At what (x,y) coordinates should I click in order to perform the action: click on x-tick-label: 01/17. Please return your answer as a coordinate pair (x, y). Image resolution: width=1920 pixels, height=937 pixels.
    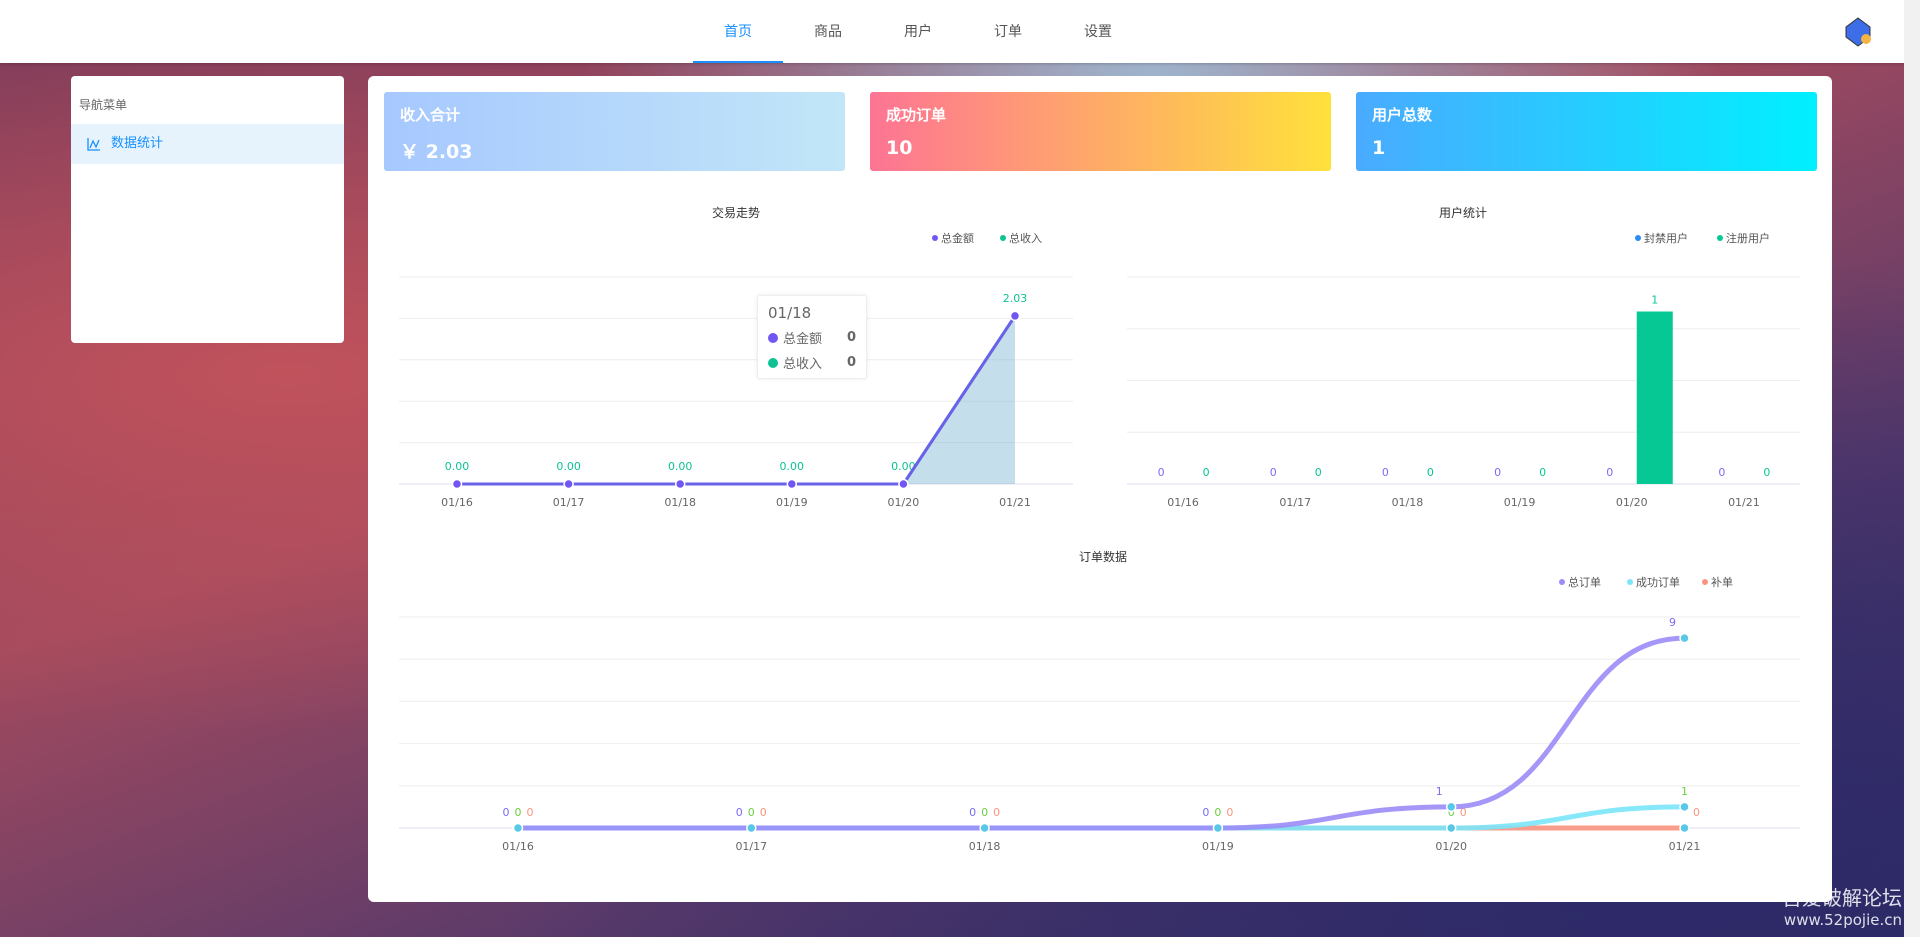
    Looking at the image, I should click on (569, 502).